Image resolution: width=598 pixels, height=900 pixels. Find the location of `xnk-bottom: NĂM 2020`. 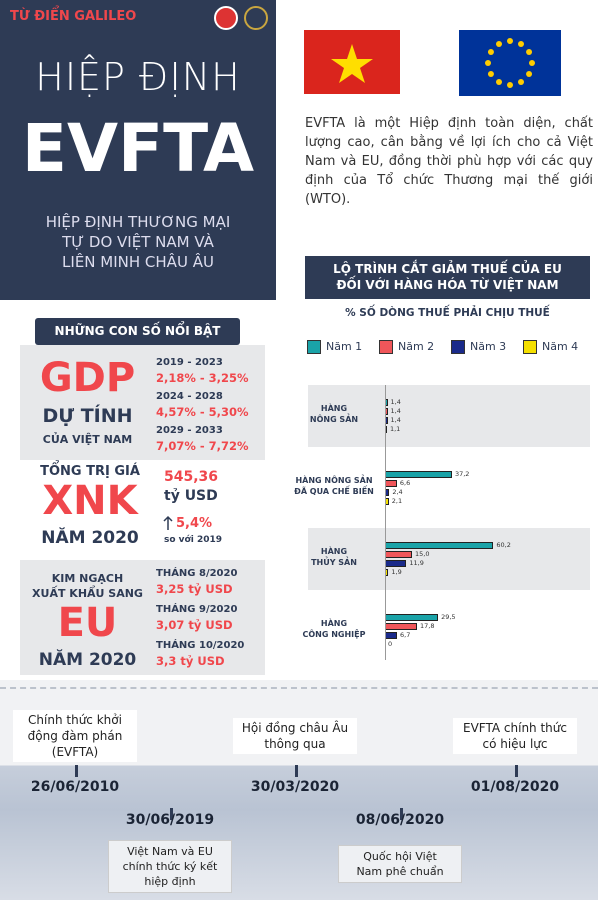

xnk-bottom: NĂM 2020 is located at coordinates (90, 538).